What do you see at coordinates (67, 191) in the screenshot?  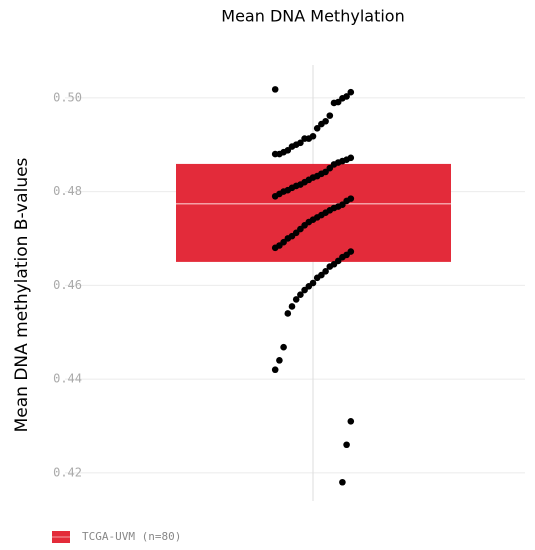 I see `y-tick-label: 0.48` at bounding box center [67, 191].